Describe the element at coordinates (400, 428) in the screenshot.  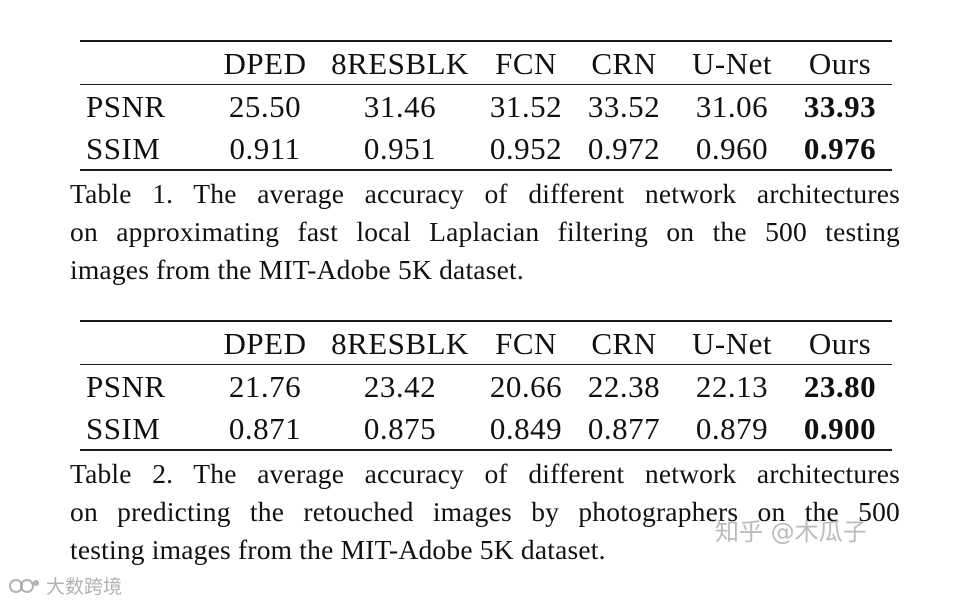
I see `cell-ssim-8resblk: 0.875` at that location.